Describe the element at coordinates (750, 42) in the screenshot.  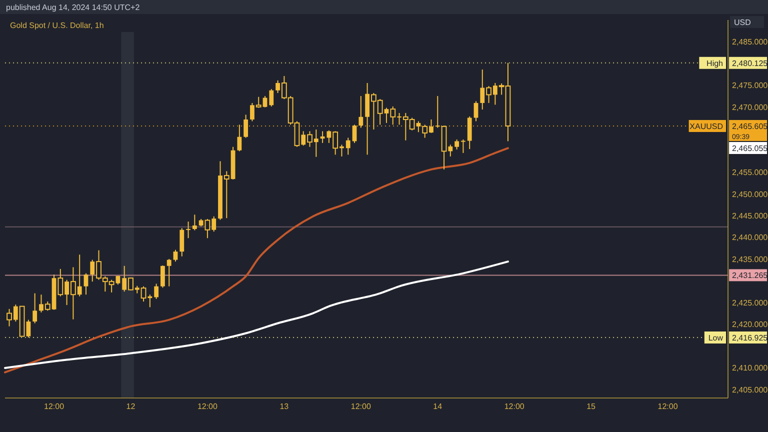
I see `y-tick-label: 2,485.000` at that location.